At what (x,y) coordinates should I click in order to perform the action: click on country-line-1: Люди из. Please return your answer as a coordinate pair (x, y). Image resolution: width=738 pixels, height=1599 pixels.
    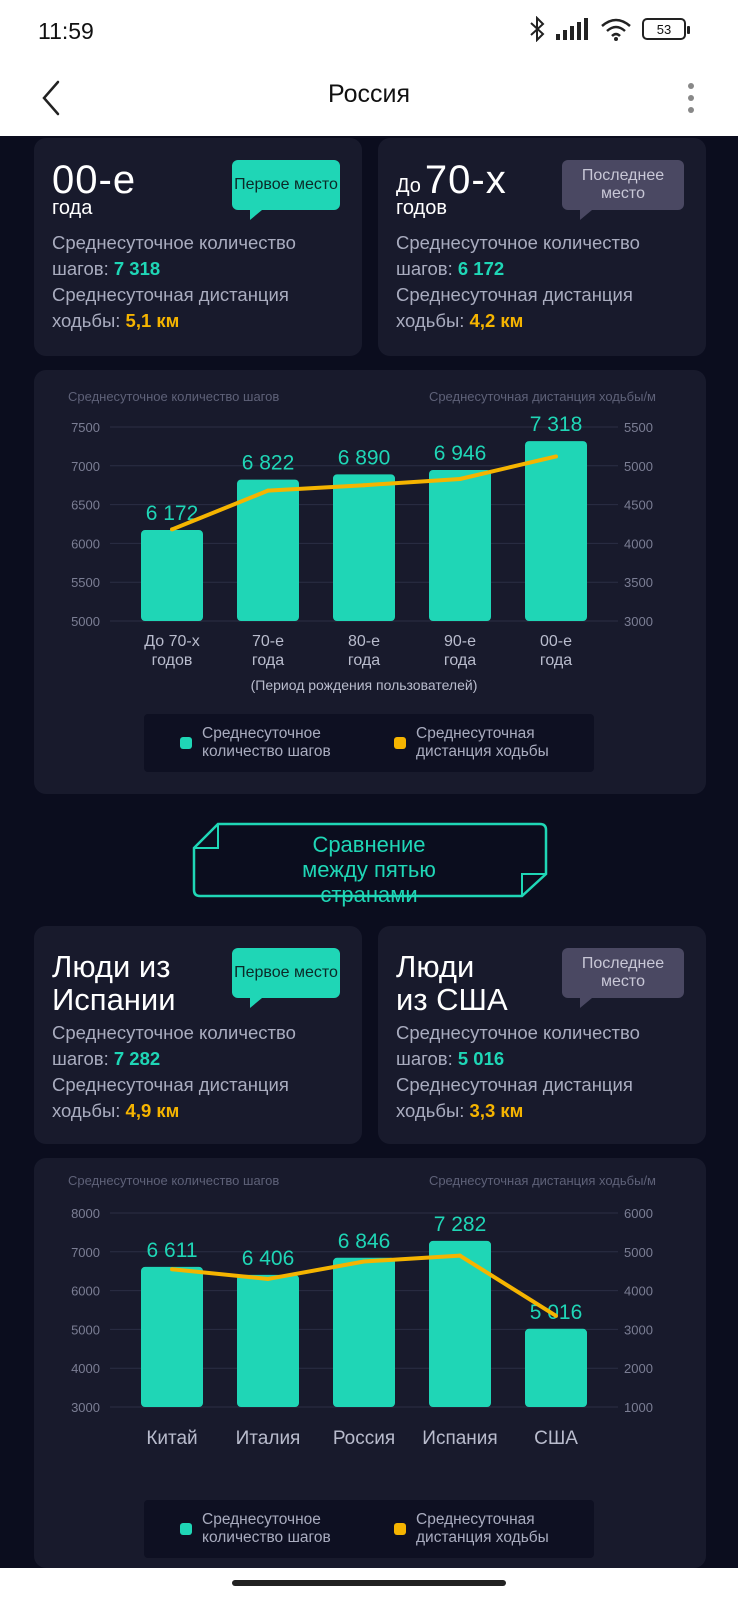
    Looking at the image, I should click on (111, 966).